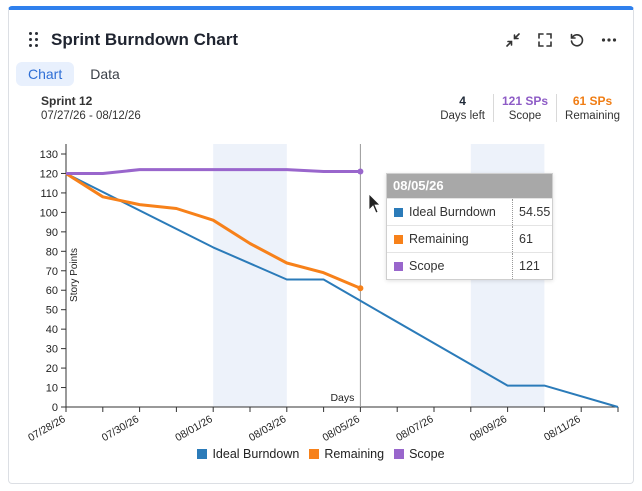 The image size is (642, 491). I want to click on card-actions, so click(561, 40).